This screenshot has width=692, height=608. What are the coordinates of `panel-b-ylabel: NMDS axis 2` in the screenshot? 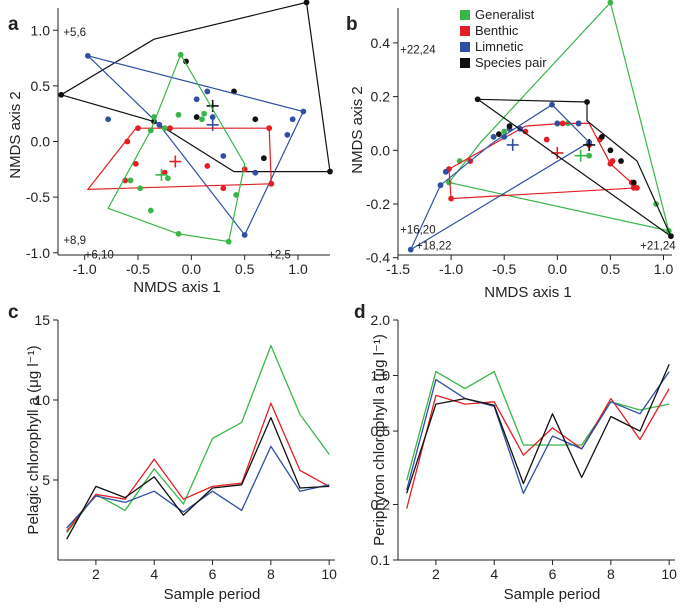 It's located at (357, 130).